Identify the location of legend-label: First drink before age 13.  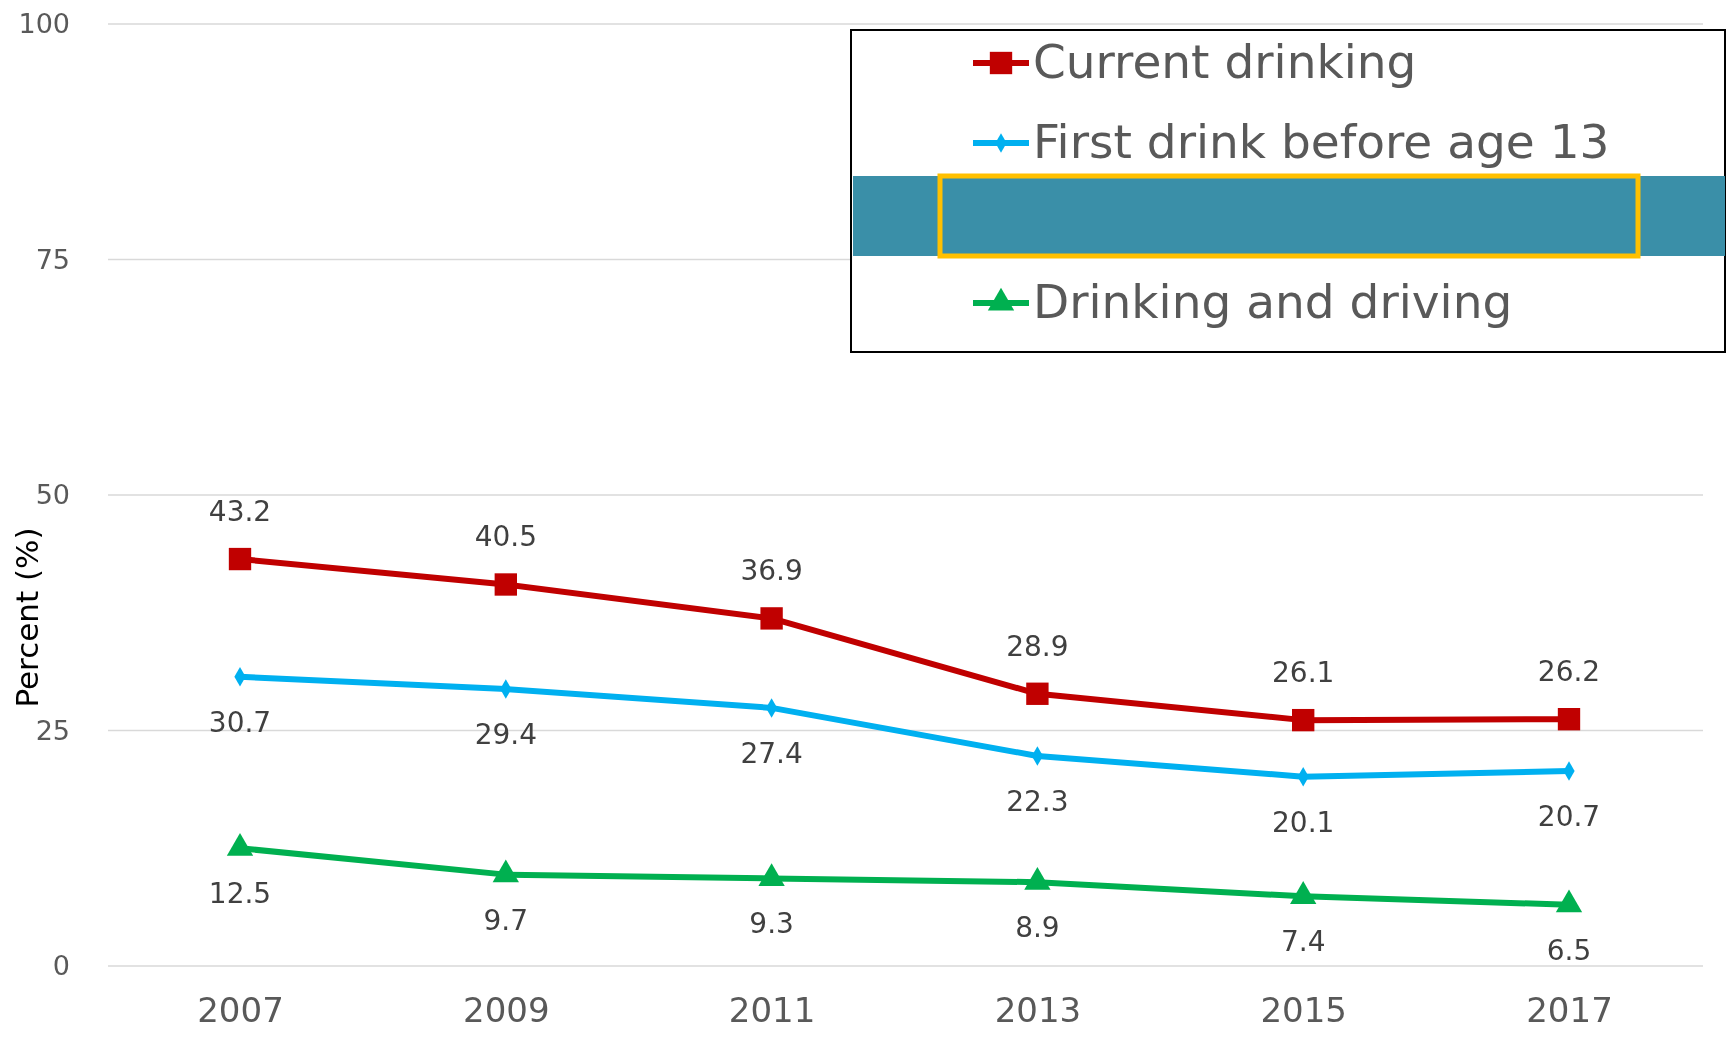
(1321, 141).